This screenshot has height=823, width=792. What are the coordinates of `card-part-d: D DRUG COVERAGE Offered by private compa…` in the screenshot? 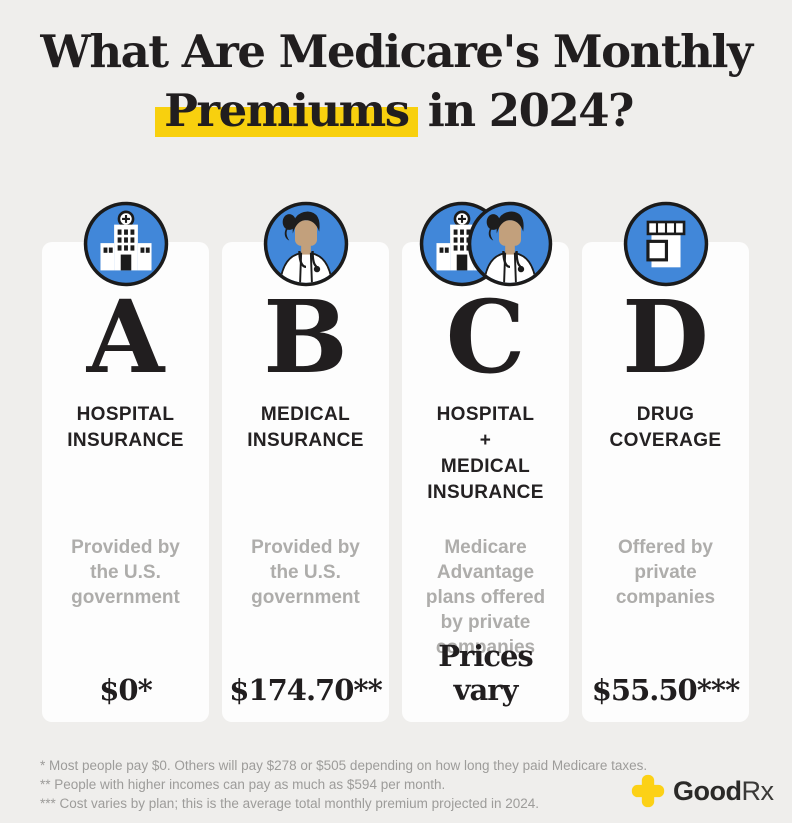 It's located at (665, 482).